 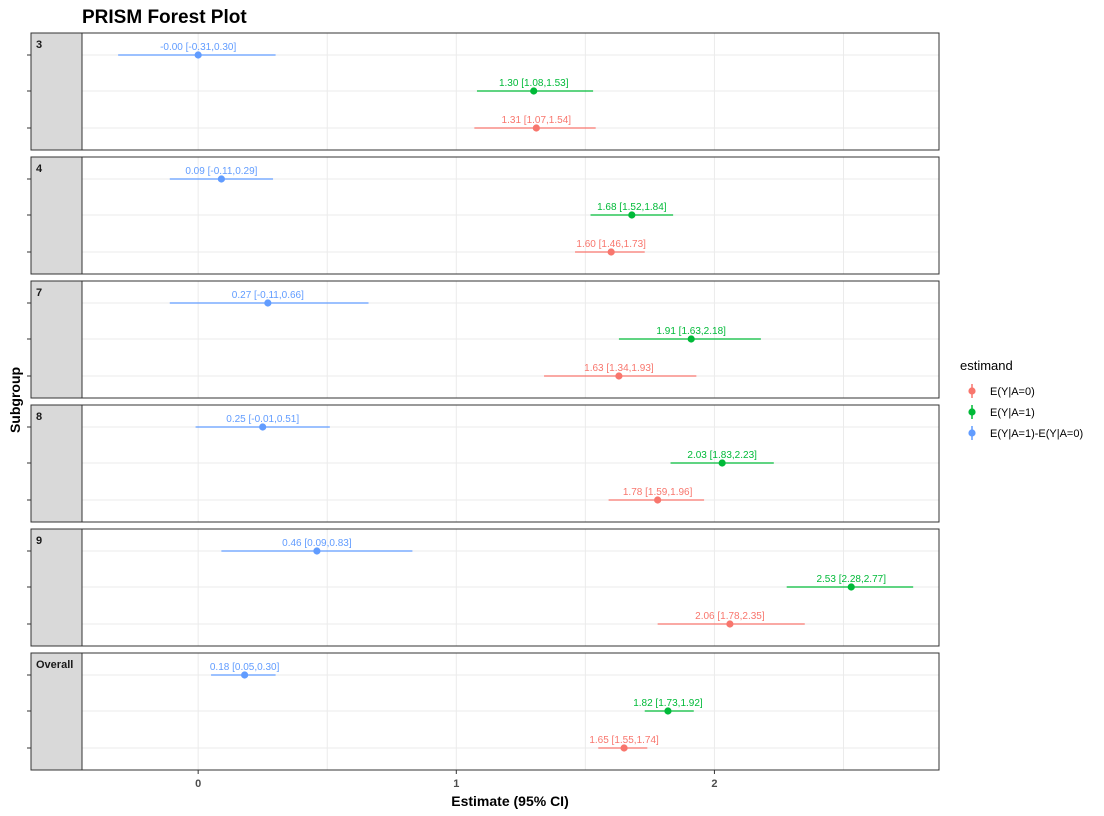 I want to click on data-label-a1: 1.82 [1.73,1.92], so click(x=668, y=703).